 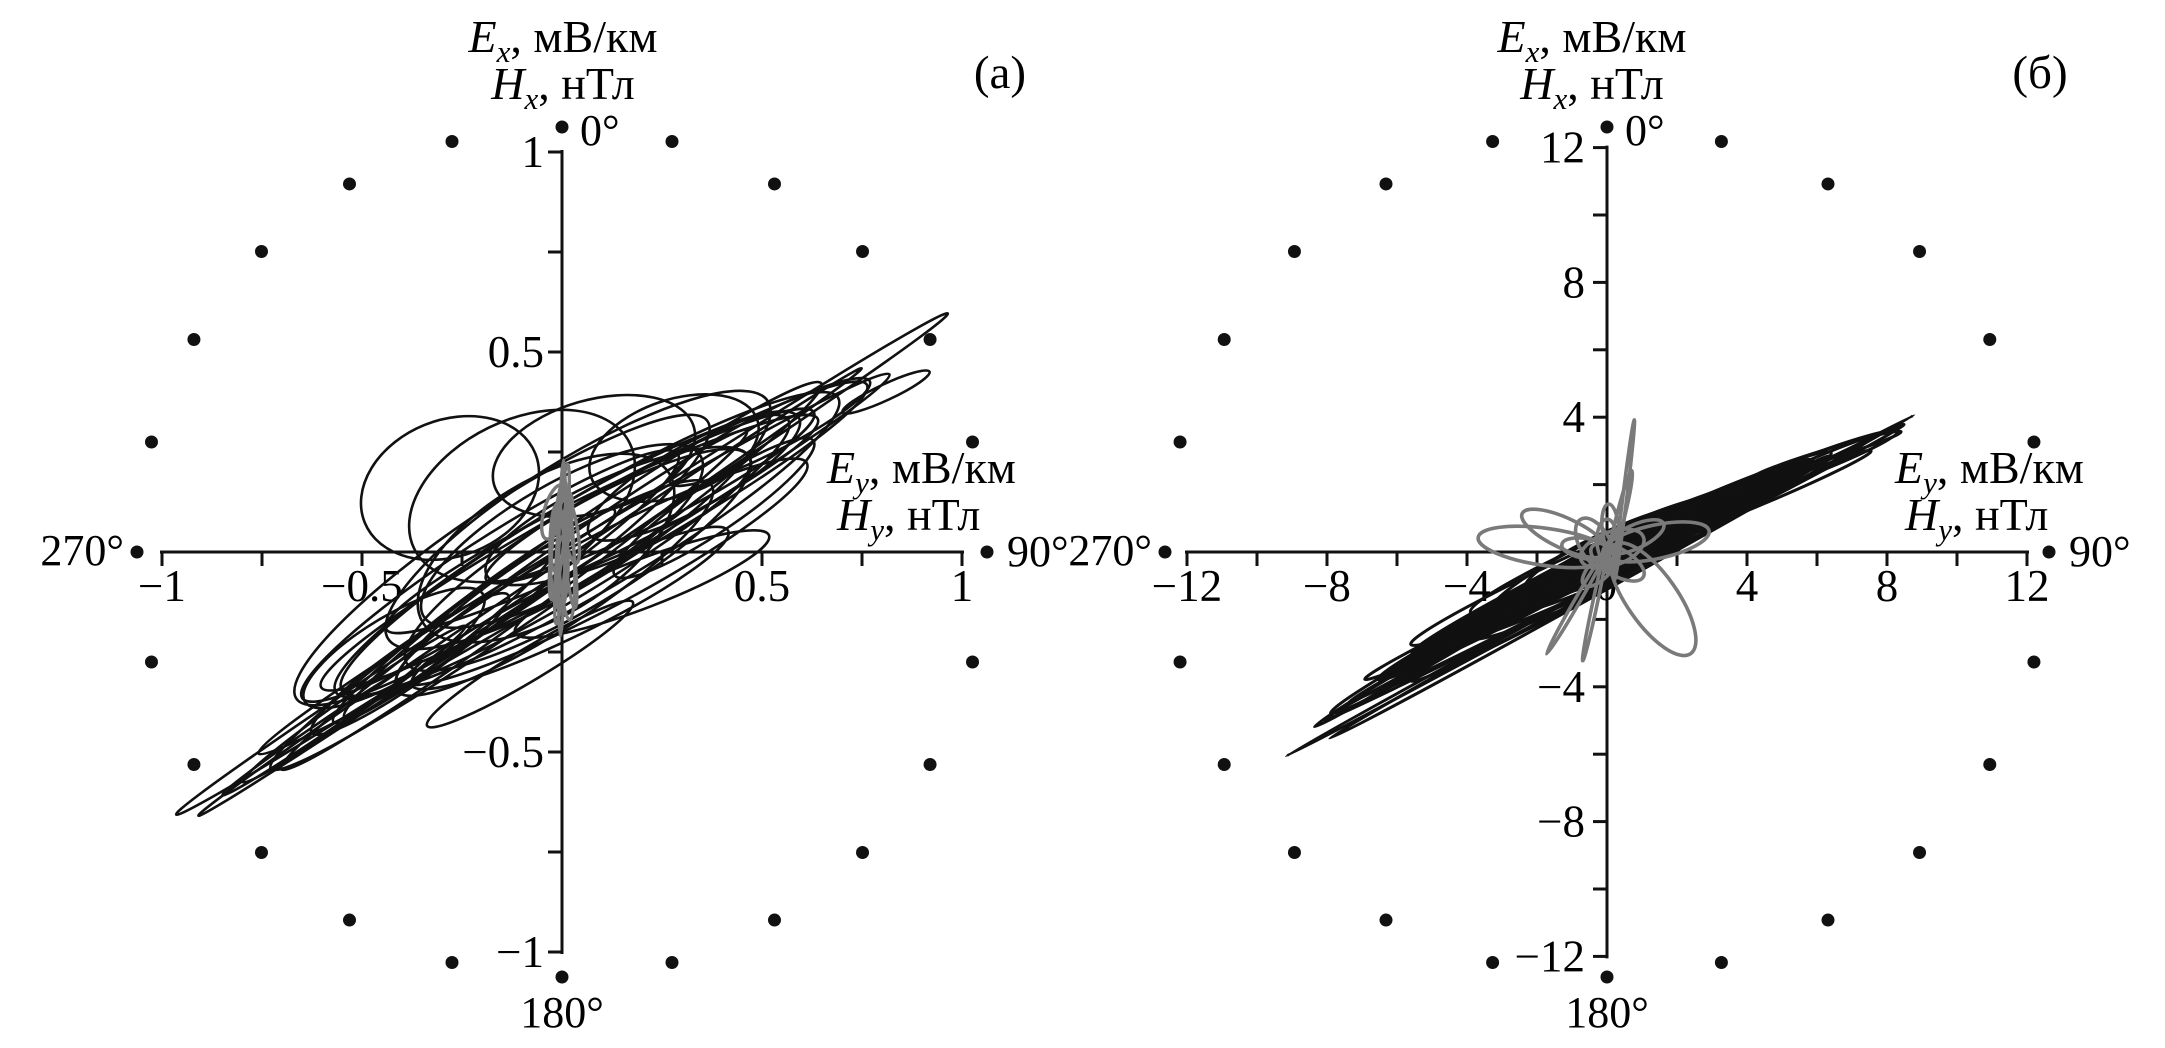 What do you see at coordinates (516, 352) in the screenshot?
I see `y-tick-label: 0.5` at bounding box center [516, 352].